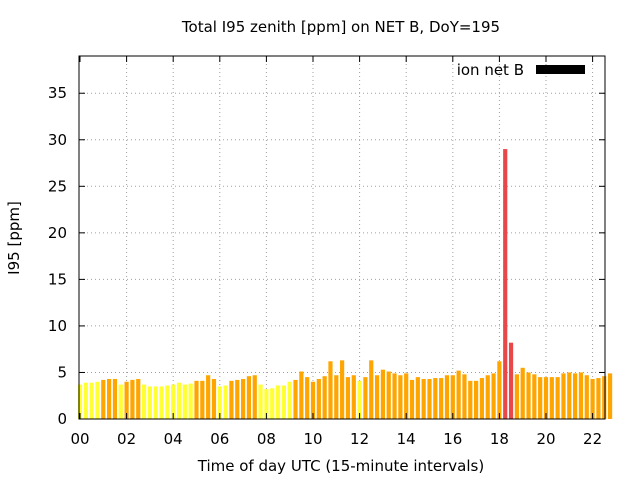  I want to click on x-tick-label: 08, so click(266, 439).